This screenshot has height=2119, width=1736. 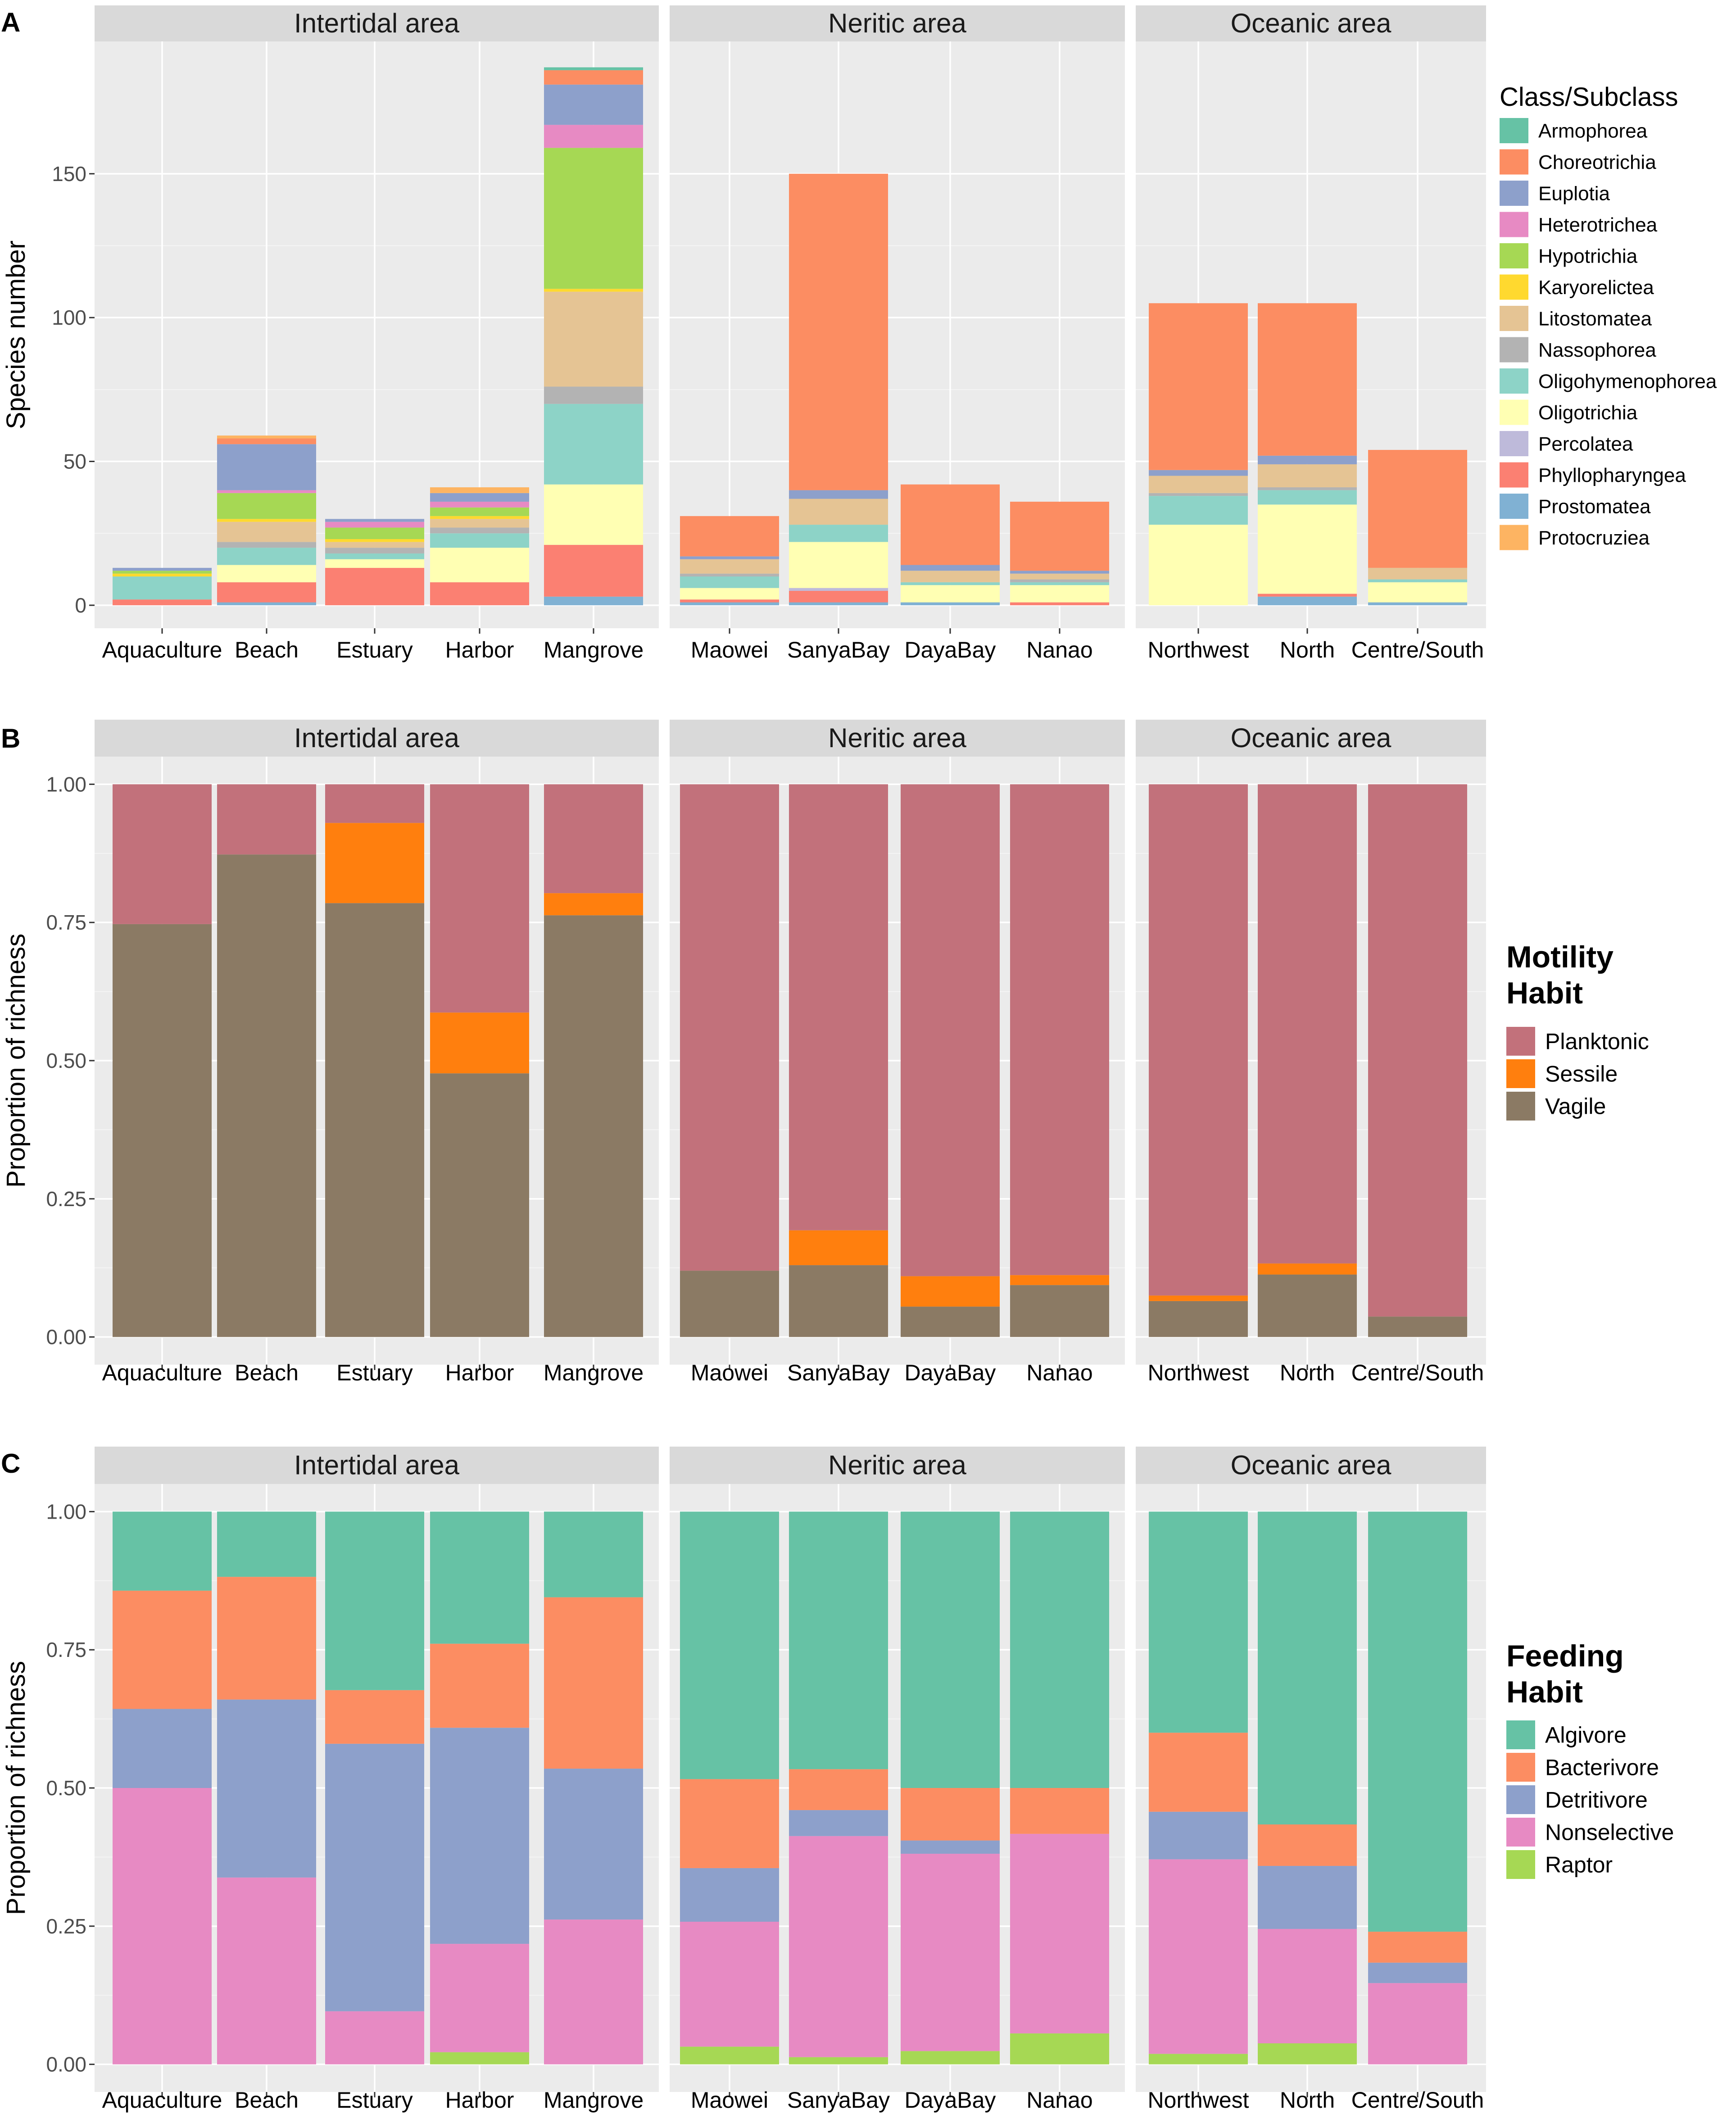 What do you see at coordinates (838, 495) in the screenshot?
I see `bar-segment-sanyabay-euplotia` at bounding box center [838, 495].